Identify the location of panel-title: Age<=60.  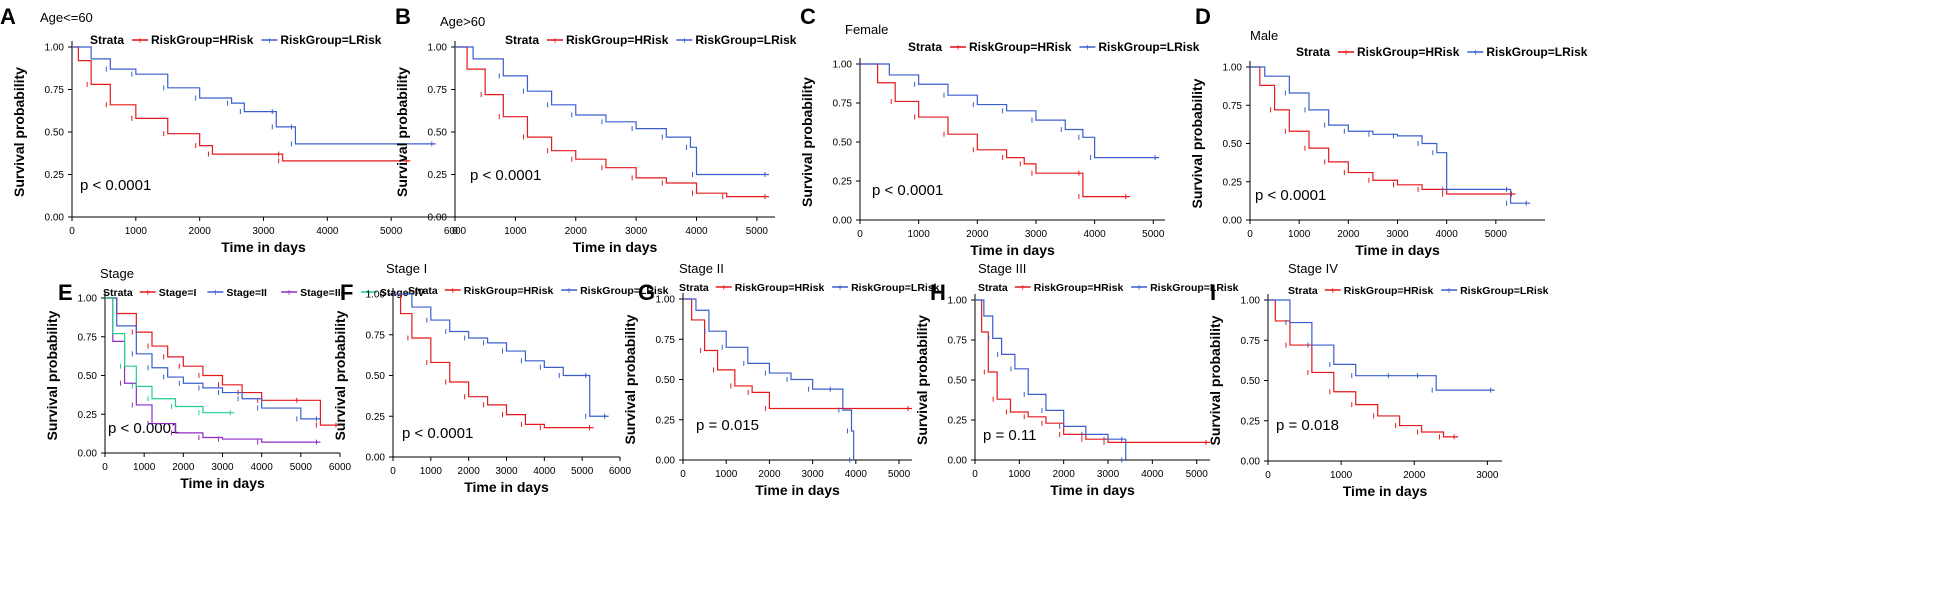
(66, 17).